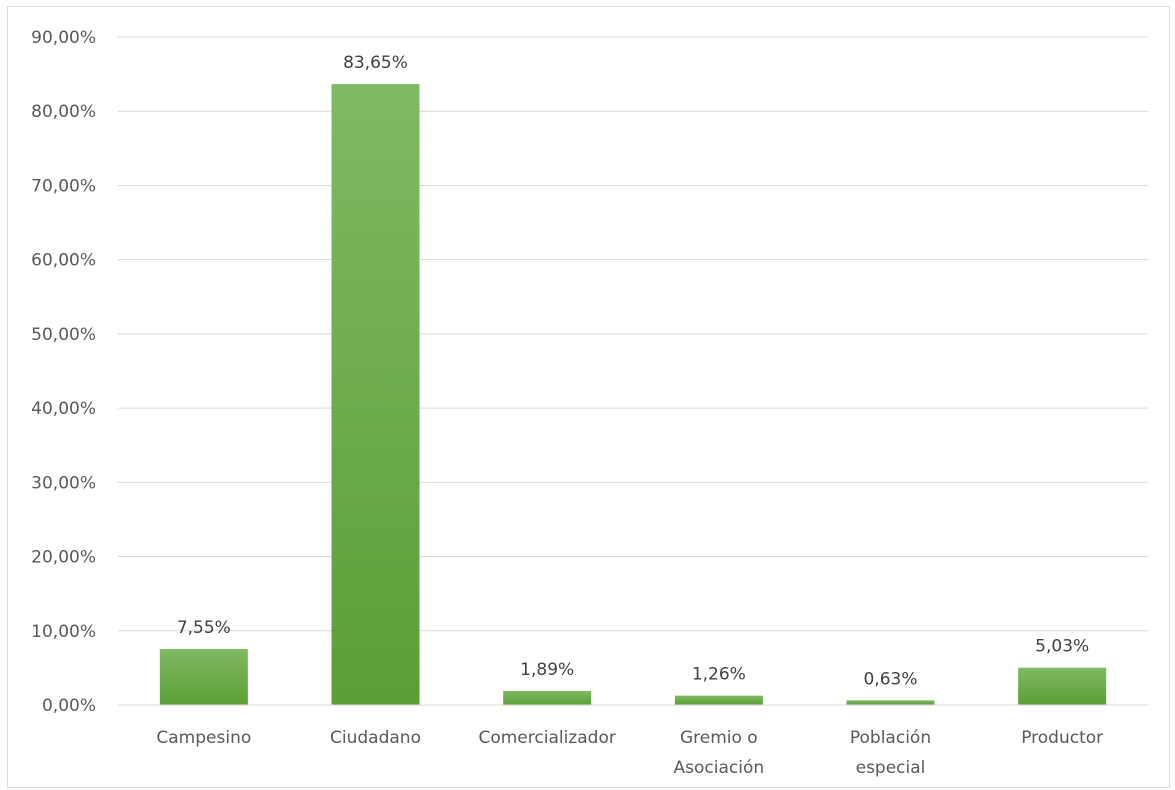 The width and height of the screenshot is (1175, 790). I want to click on data-label: 7,55%, so click(204, 628).